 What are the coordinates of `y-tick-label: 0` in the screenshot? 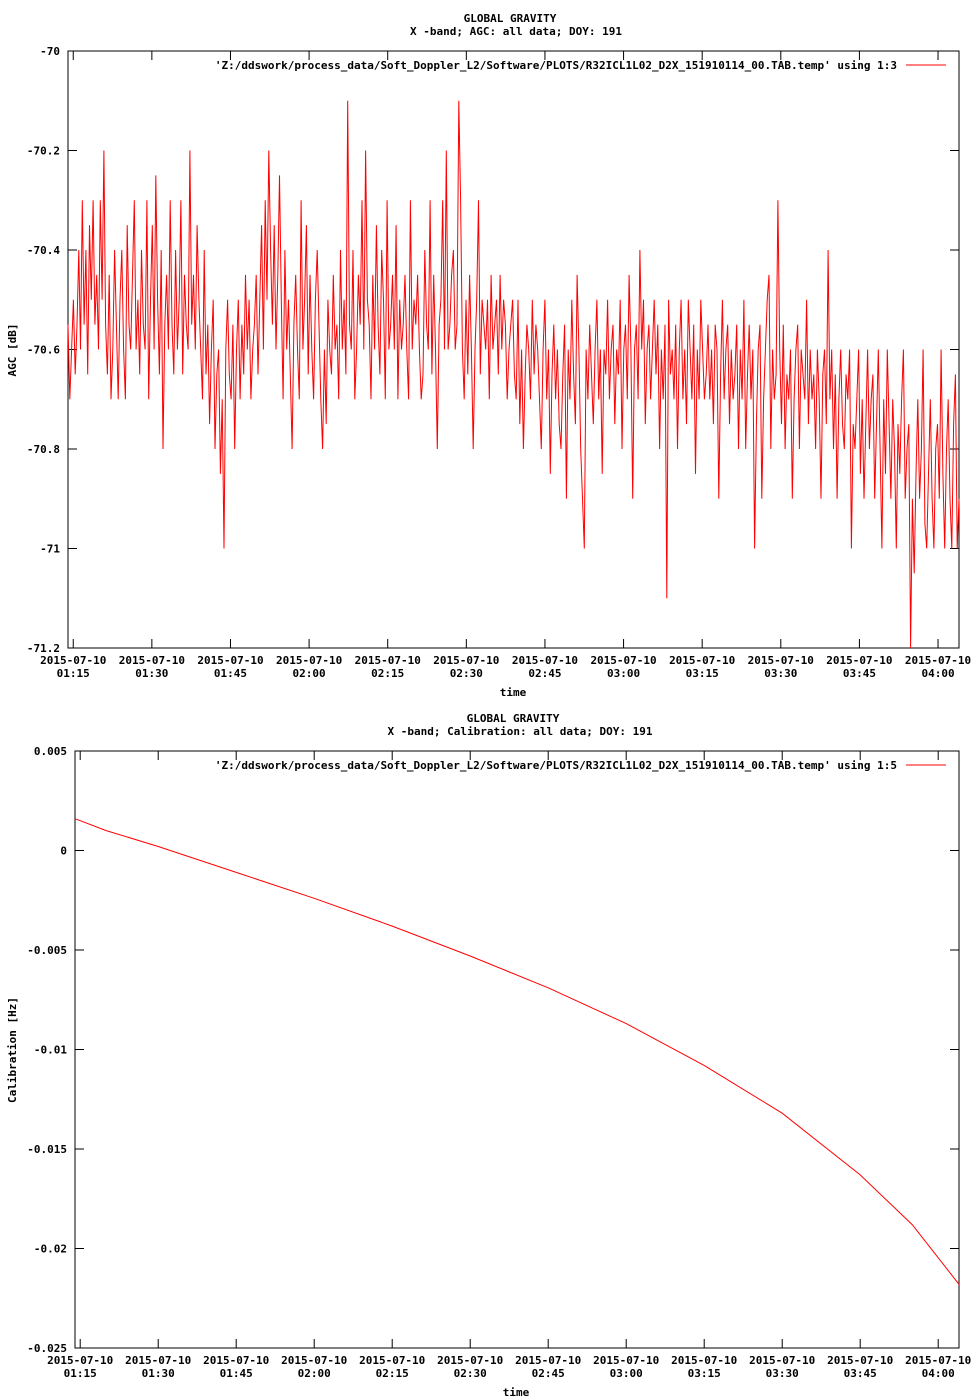 It's located at (63, 851).